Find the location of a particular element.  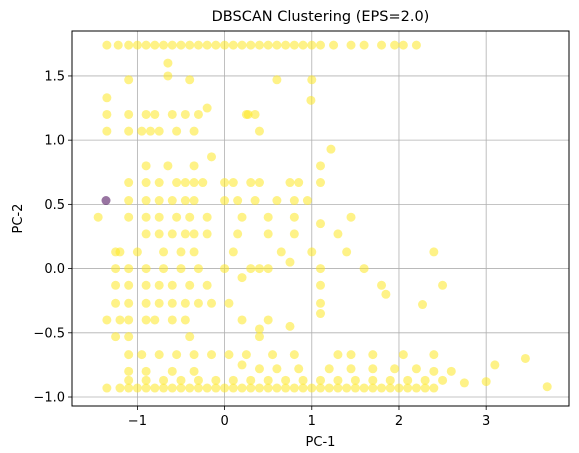

y-tick-label: −1.0 is located at coordinates (49, 398).